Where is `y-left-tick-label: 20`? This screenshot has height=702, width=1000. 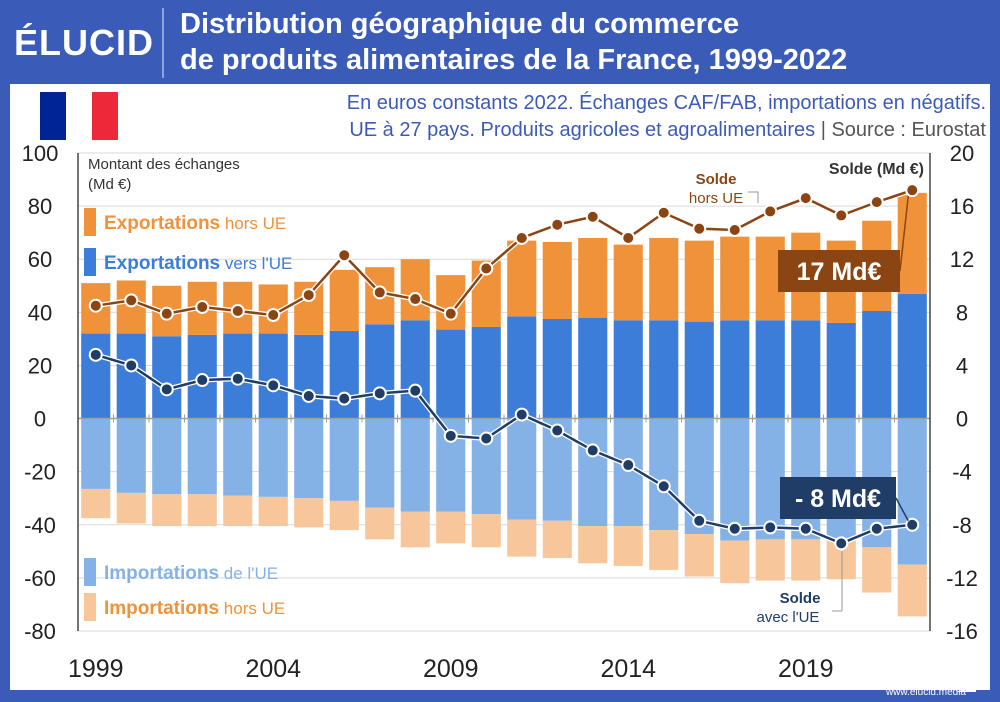
y-left-tick-label: 20 is located at coordinates (40, 365).